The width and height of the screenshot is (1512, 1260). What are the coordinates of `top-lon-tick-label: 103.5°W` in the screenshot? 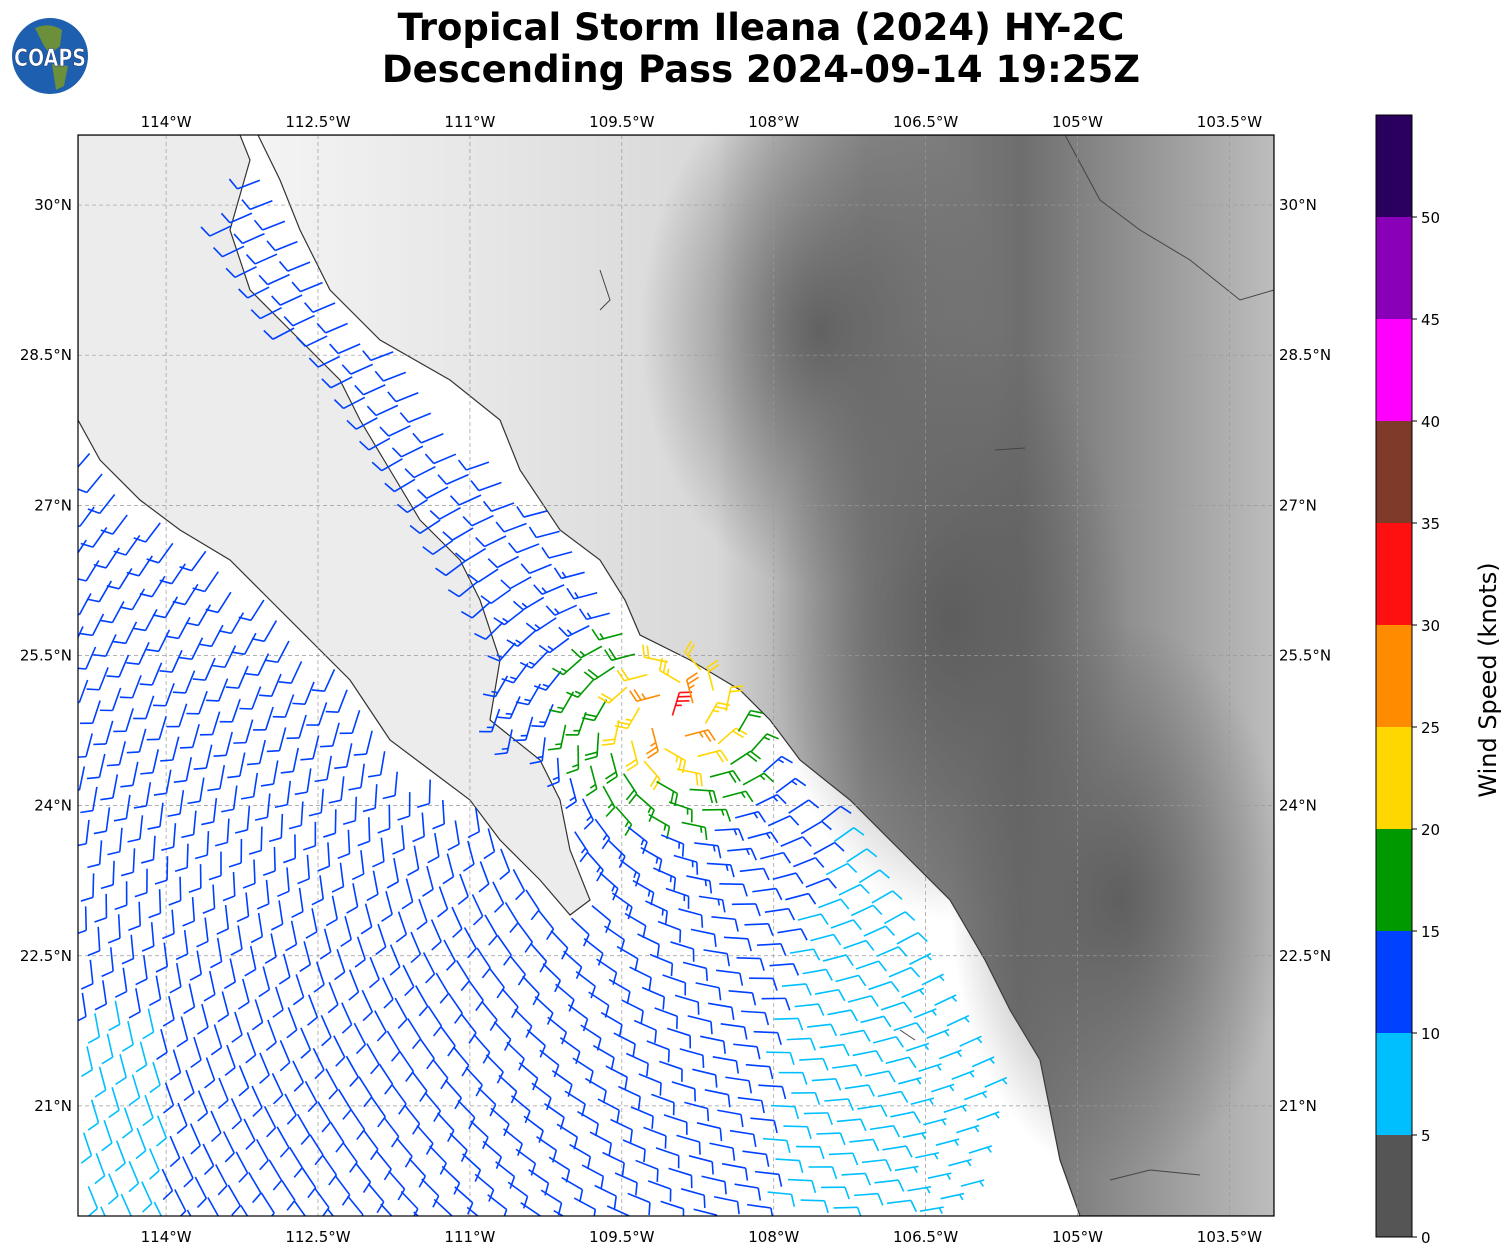 It's located at (1229, 122).